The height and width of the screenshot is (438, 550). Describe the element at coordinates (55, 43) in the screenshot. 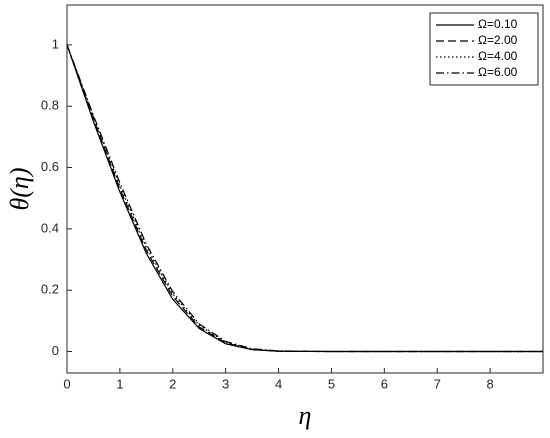

I see `y-tick-label: 1` at that location.